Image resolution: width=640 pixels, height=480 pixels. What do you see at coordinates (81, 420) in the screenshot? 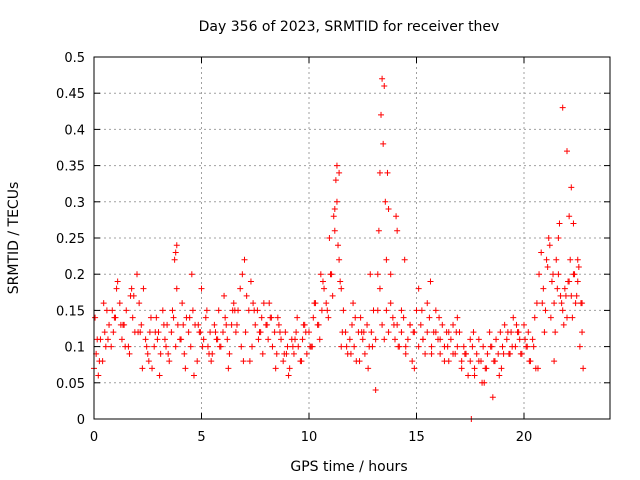
I see `y-tick-label: 0` at bounding box center [81, 420].